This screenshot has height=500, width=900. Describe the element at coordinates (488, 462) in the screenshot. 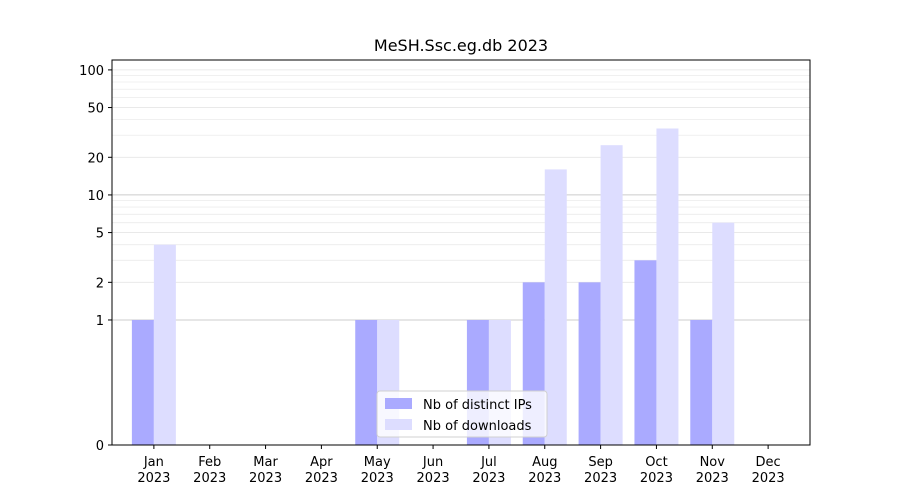

I see `x-tick-label-month: Jul` at that location.